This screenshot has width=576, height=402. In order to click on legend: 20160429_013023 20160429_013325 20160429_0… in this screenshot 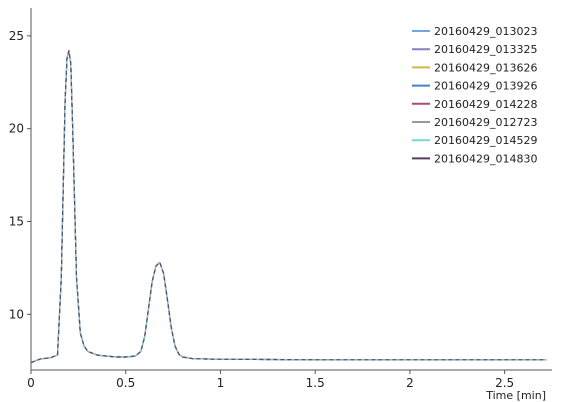, I will do `click(474, 95)`.